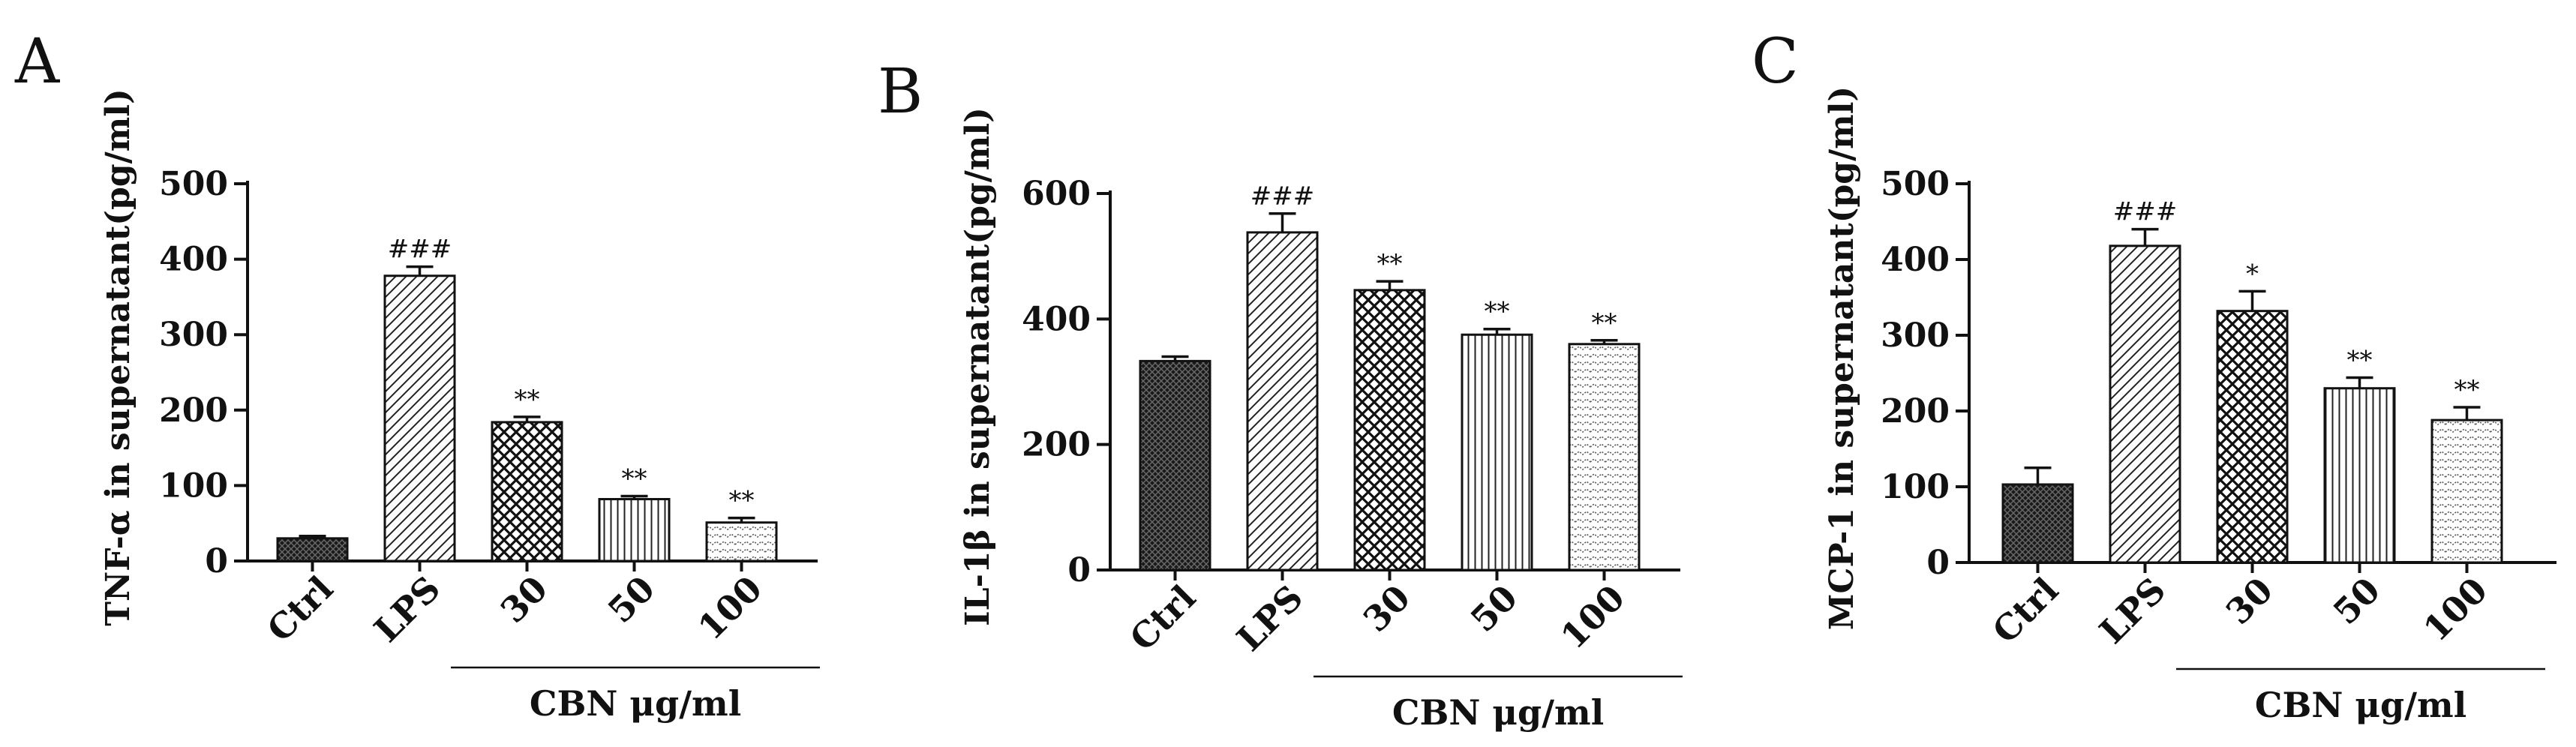  I want to click on y-axis-label: IL-1β in supernatant(pg/ml), so click(978, 366).